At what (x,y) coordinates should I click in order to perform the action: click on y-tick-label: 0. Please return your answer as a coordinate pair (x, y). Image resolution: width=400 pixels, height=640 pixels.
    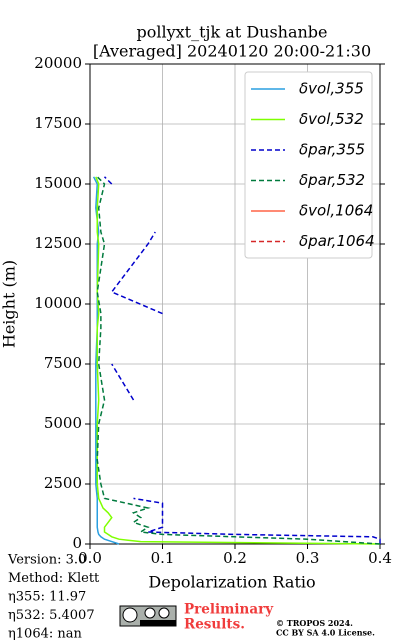
    Looking at the image, I should click on (77, 543).